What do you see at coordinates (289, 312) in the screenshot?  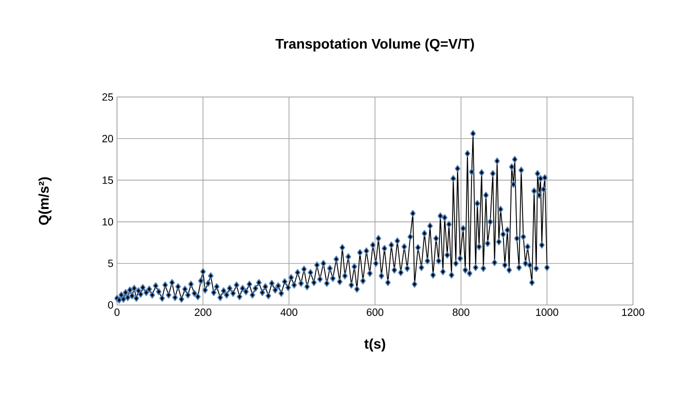 I see `x-tick-label: 400` at bounding box center [289, 312].